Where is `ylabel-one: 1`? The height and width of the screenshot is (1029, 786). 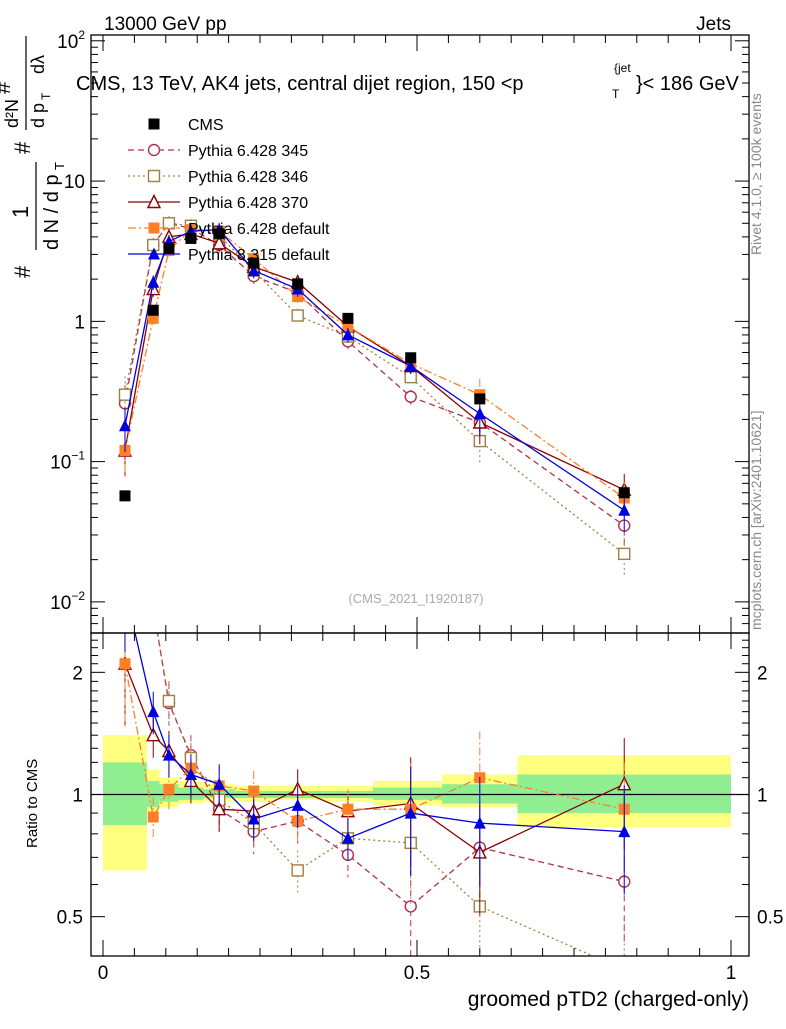 ylabel-one: 1 is located at coordinates (20, 212).